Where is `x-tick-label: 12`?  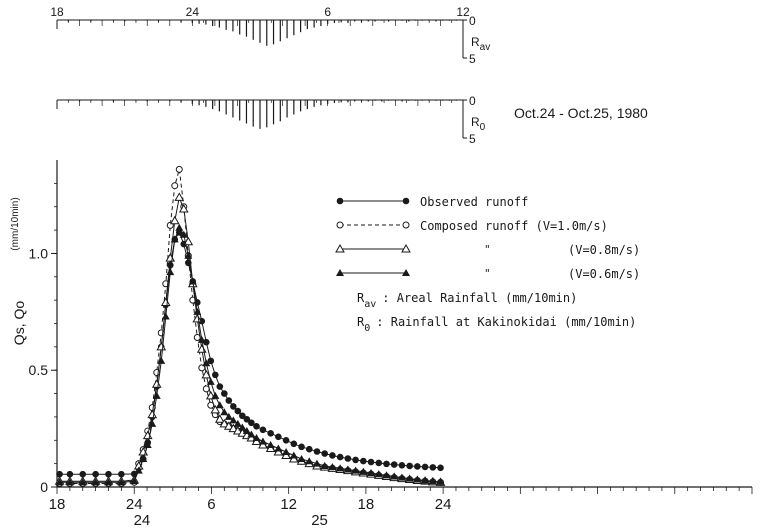 x-tick-label: 12 is located at coordinates (288, 504).